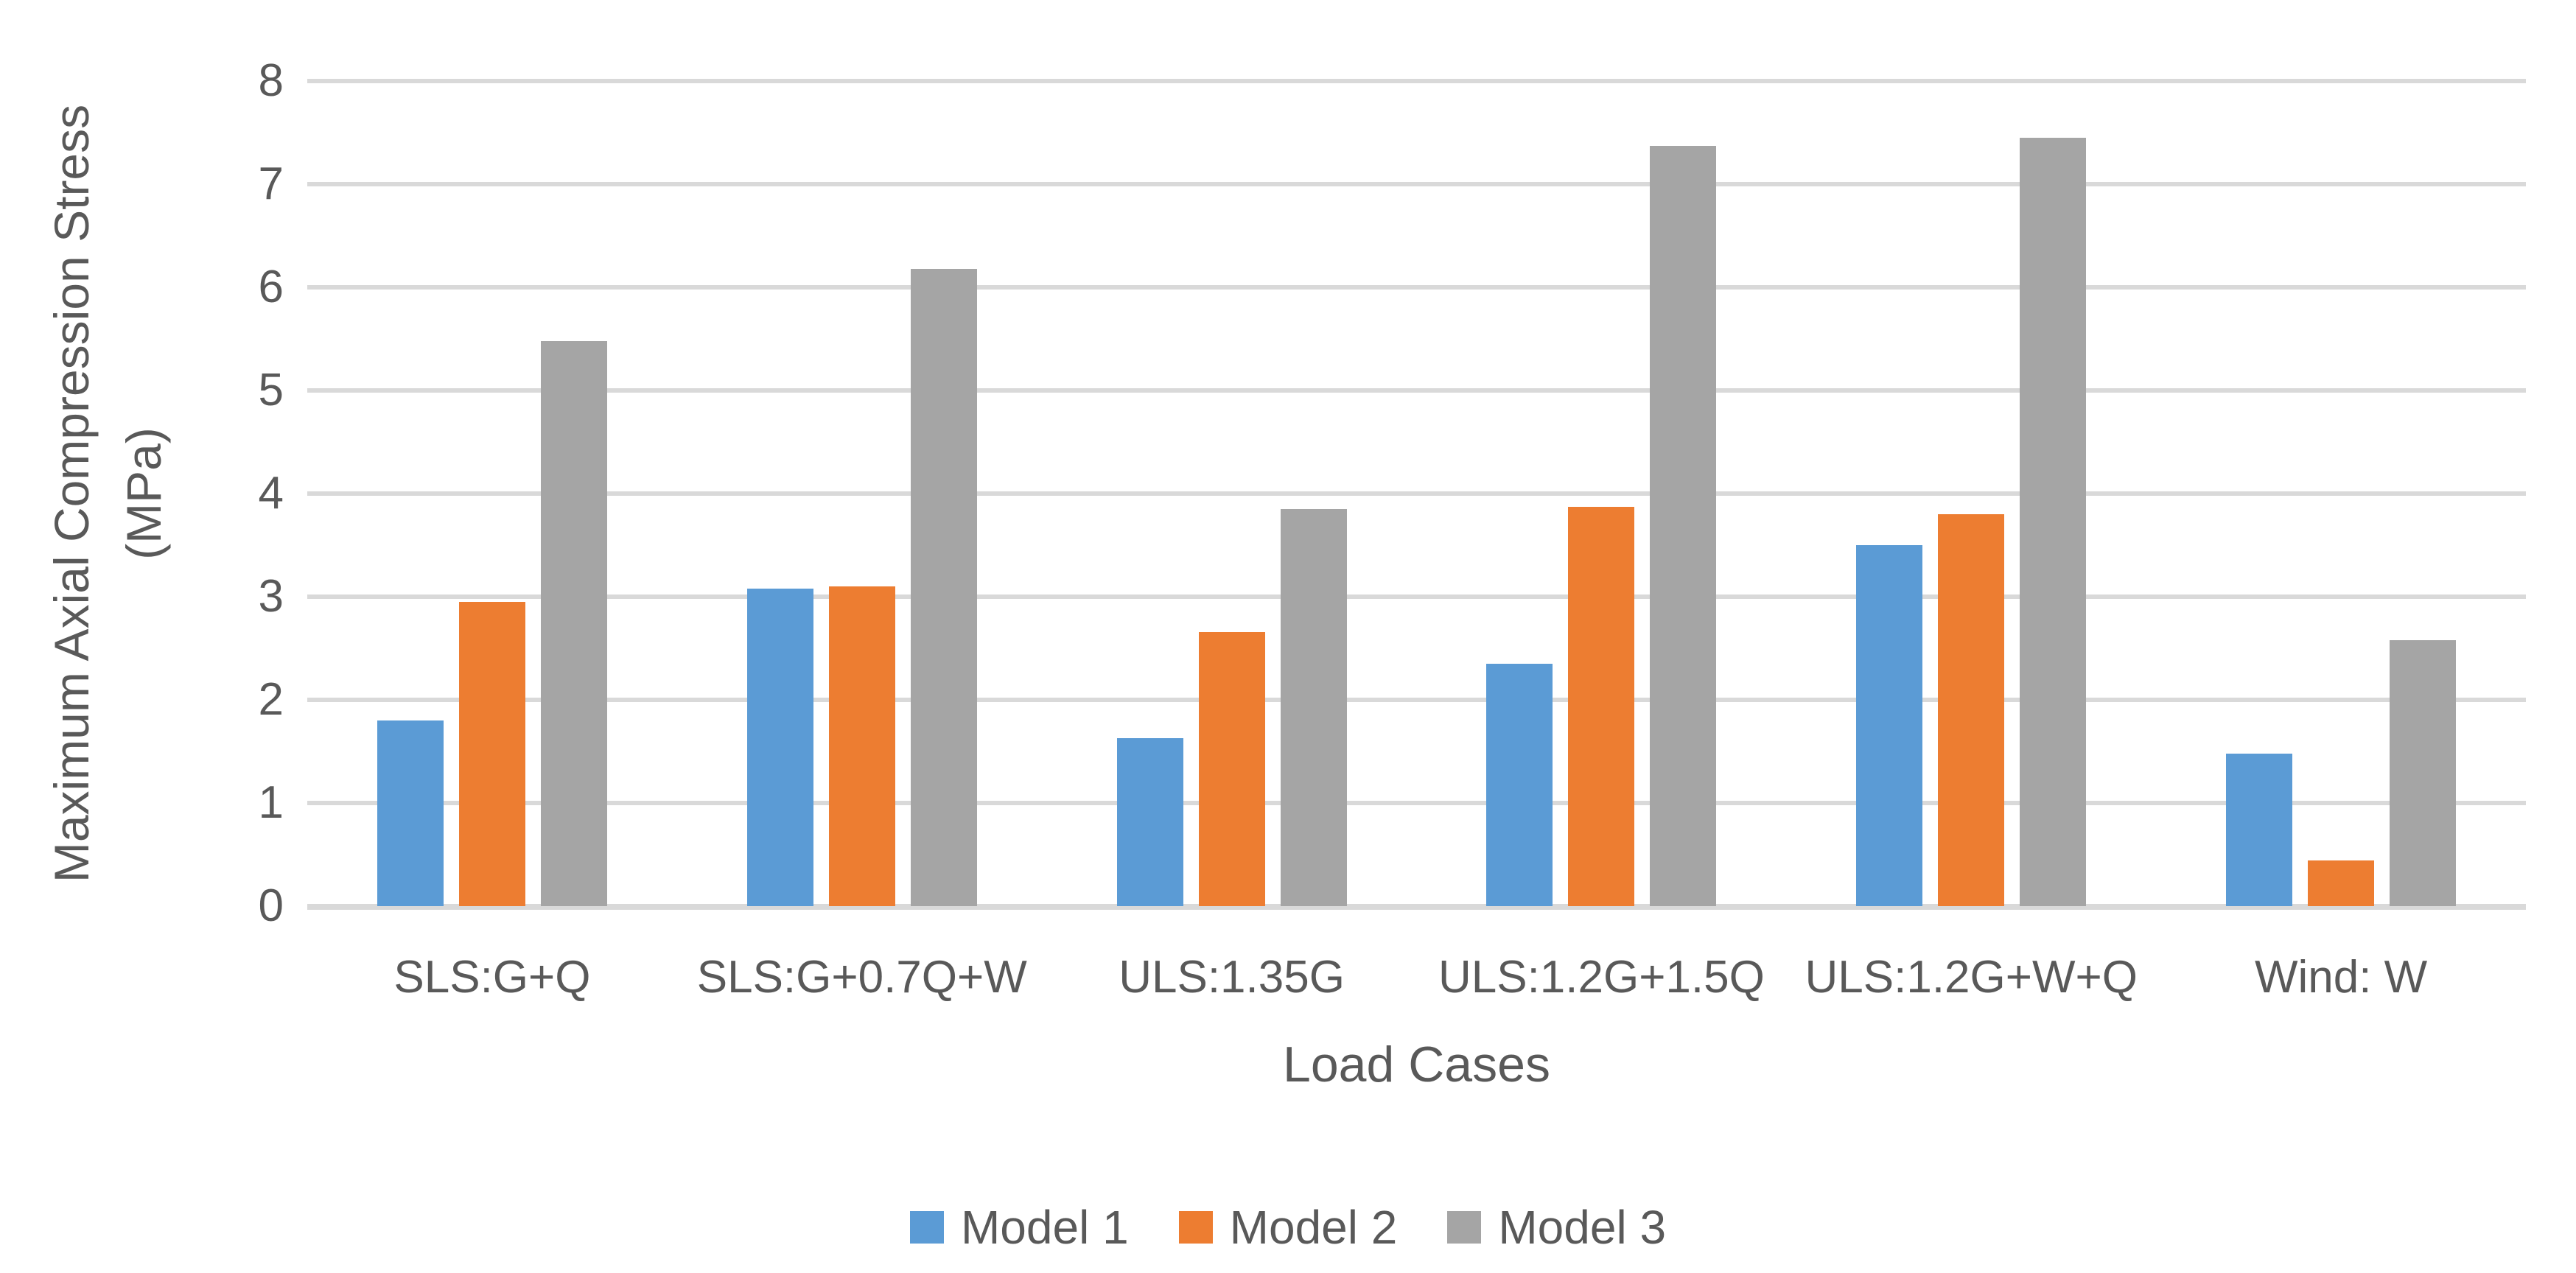  What do you see at coordinates (271, 183) in the screenshot?
I see `y-tick-label: 7` at bounding box center [271, 183].